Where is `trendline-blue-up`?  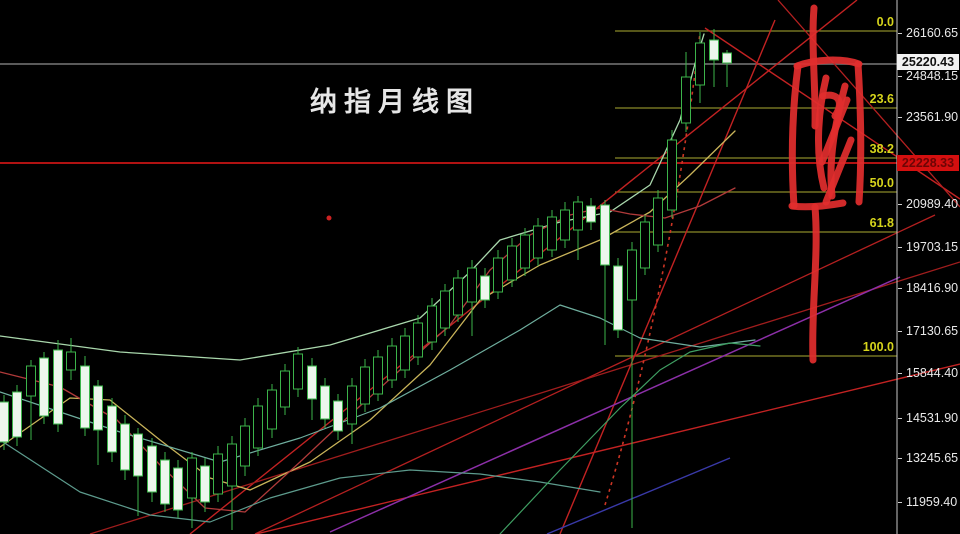
trendline-blue-up is located at coordinates (638, 495).